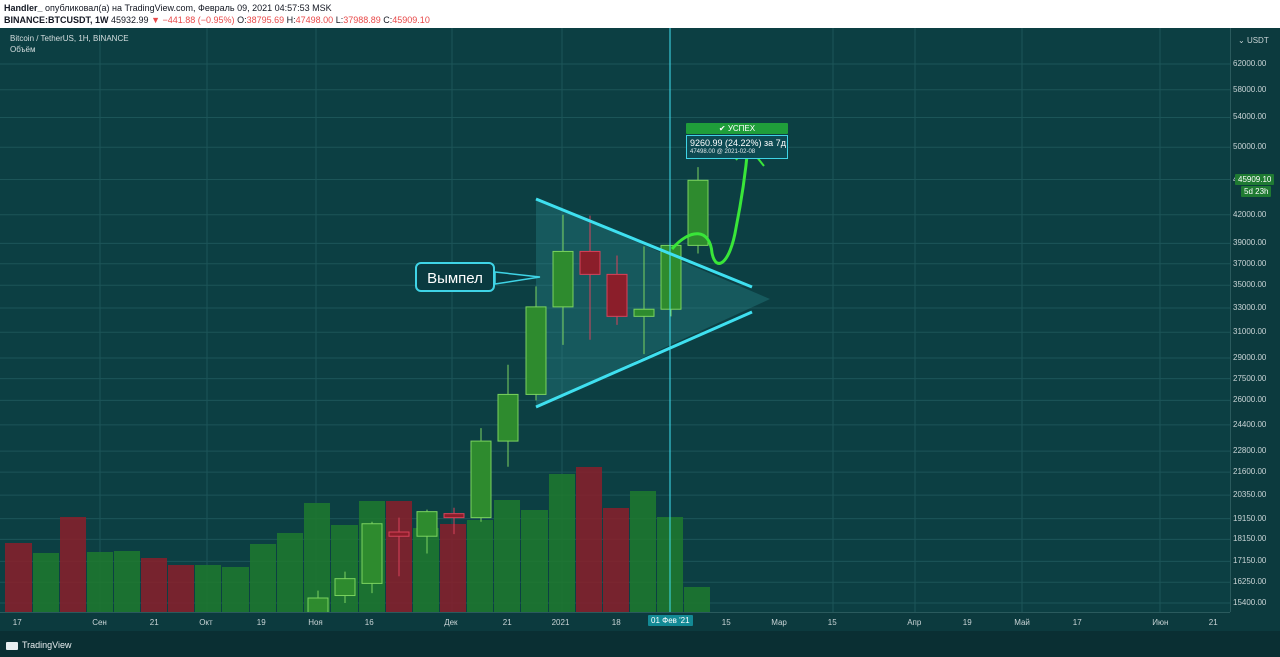  I want to click on time-tick-label: Ноя, so click(315, 622).